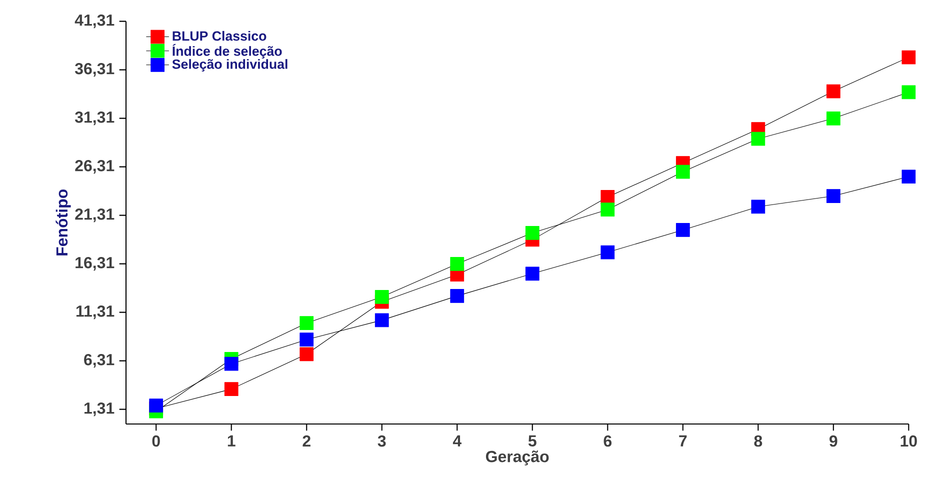  What do you see at coordinates (219, 35) in the screenshot?
I see `legend-label: BLUP Classico` at bounding box center [219, 35].